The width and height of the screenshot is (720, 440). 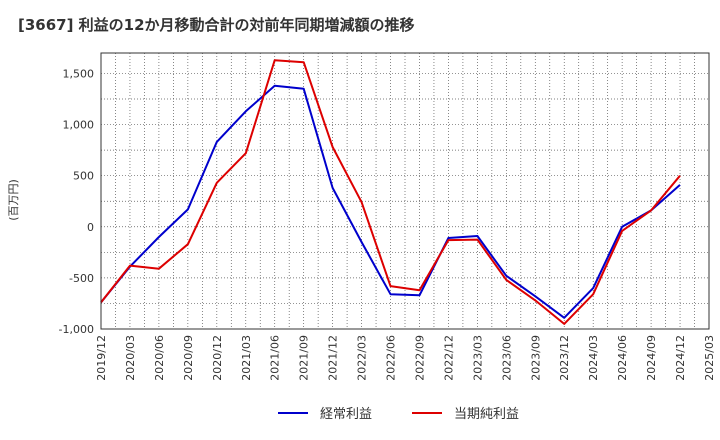 I want to click on y-tick-label: 500, so click(x=83, y=176).